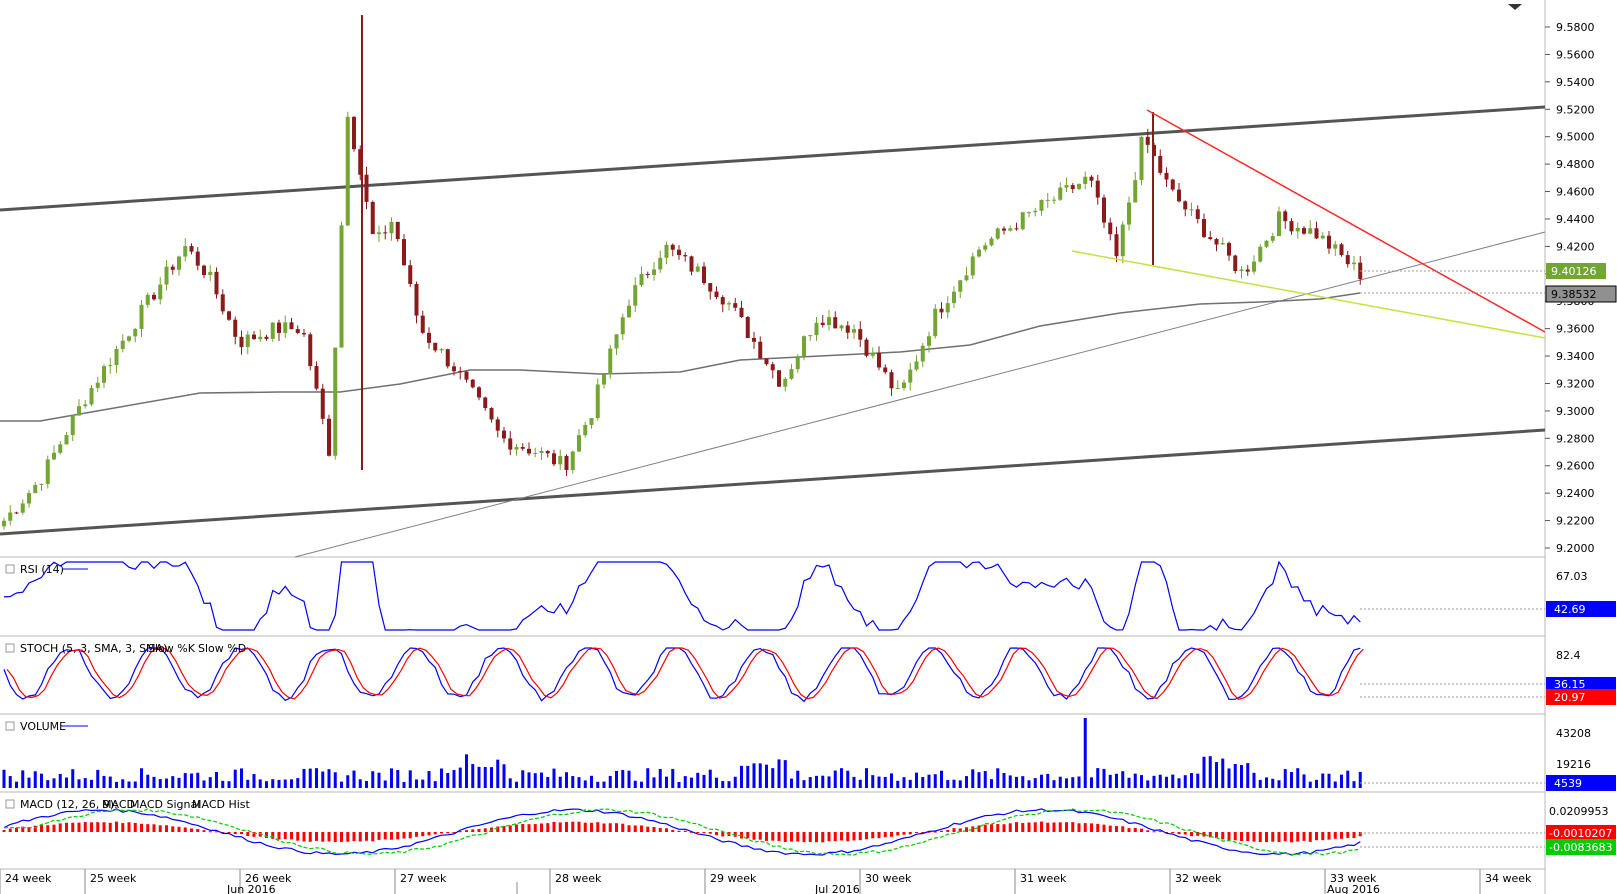  I want to click on lower-wedge-line, so click(1308, 294).